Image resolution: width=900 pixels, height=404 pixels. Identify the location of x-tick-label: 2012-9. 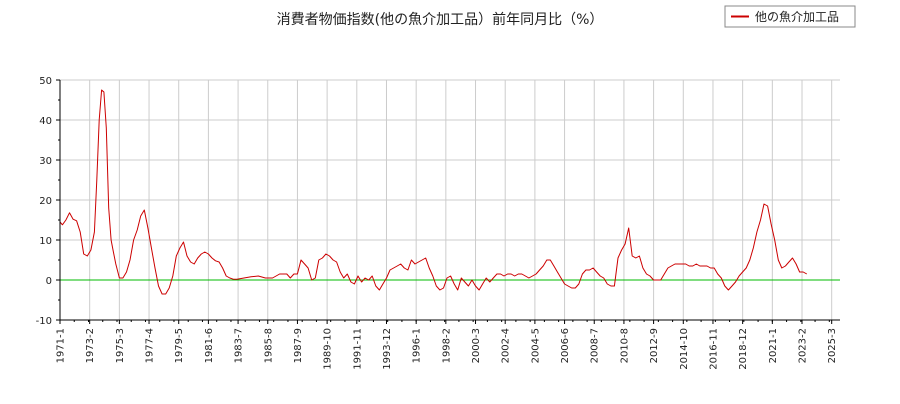
(654, 345).